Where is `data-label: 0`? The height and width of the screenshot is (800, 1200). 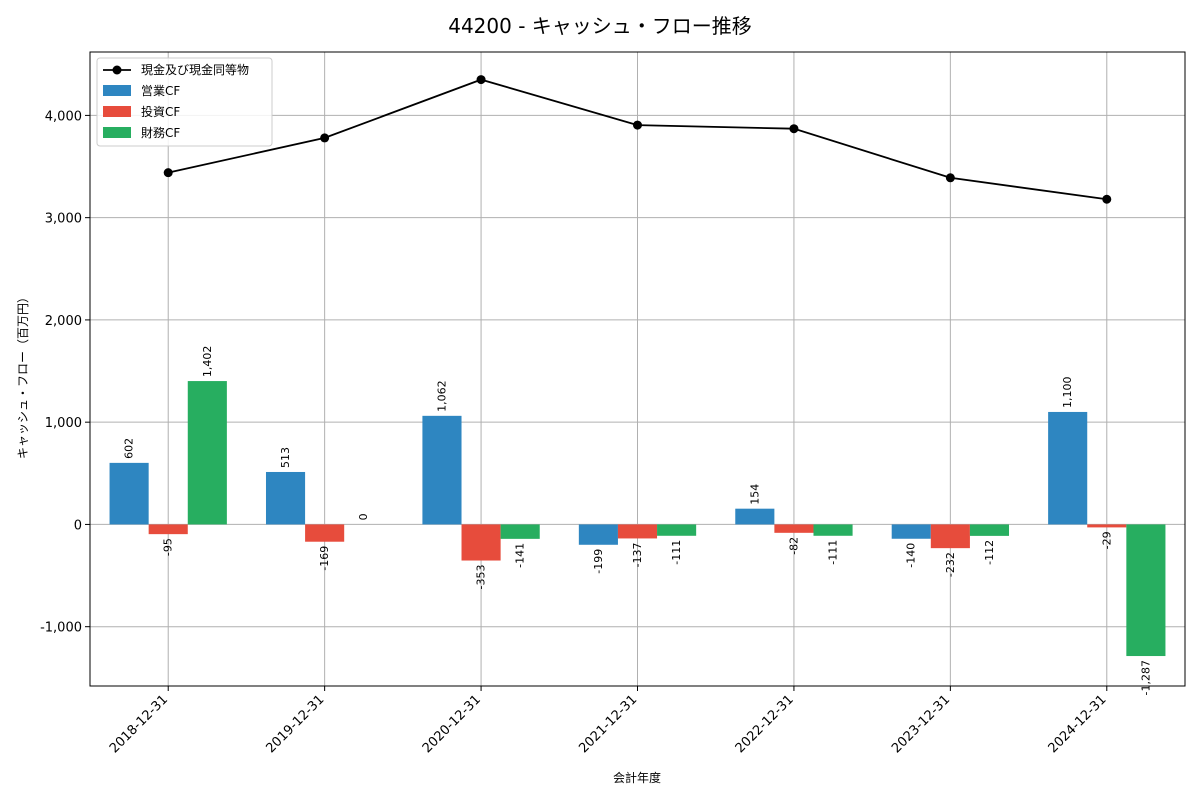
data-label: 0 is located at coordinates (363, 516).